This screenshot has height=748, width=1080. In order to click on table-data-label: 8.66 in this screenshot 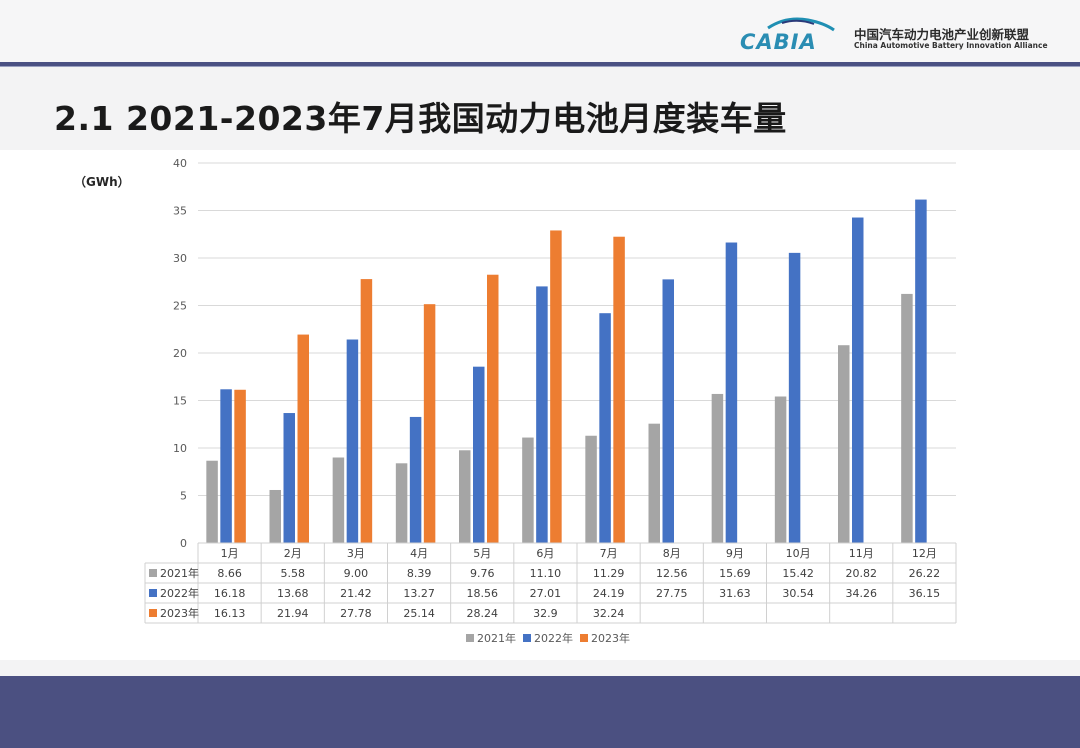, I will do `click(229, 573)`.